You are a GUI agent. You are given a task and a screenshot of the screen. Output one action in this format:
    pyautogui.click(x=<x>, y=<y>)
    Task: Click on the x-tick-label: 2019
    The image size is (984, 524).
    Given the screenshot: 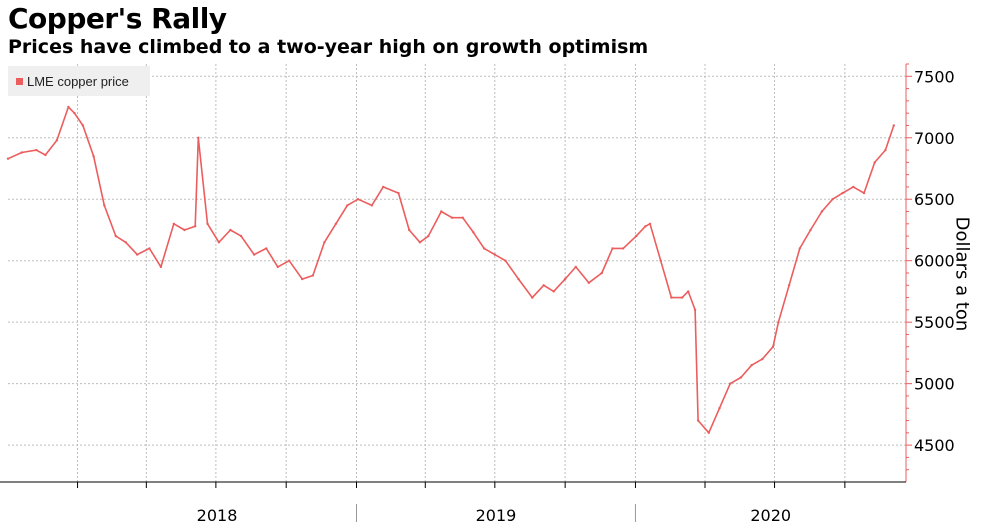 What is the action you would take?
    pyautogui.click(x=496, y=515)
    